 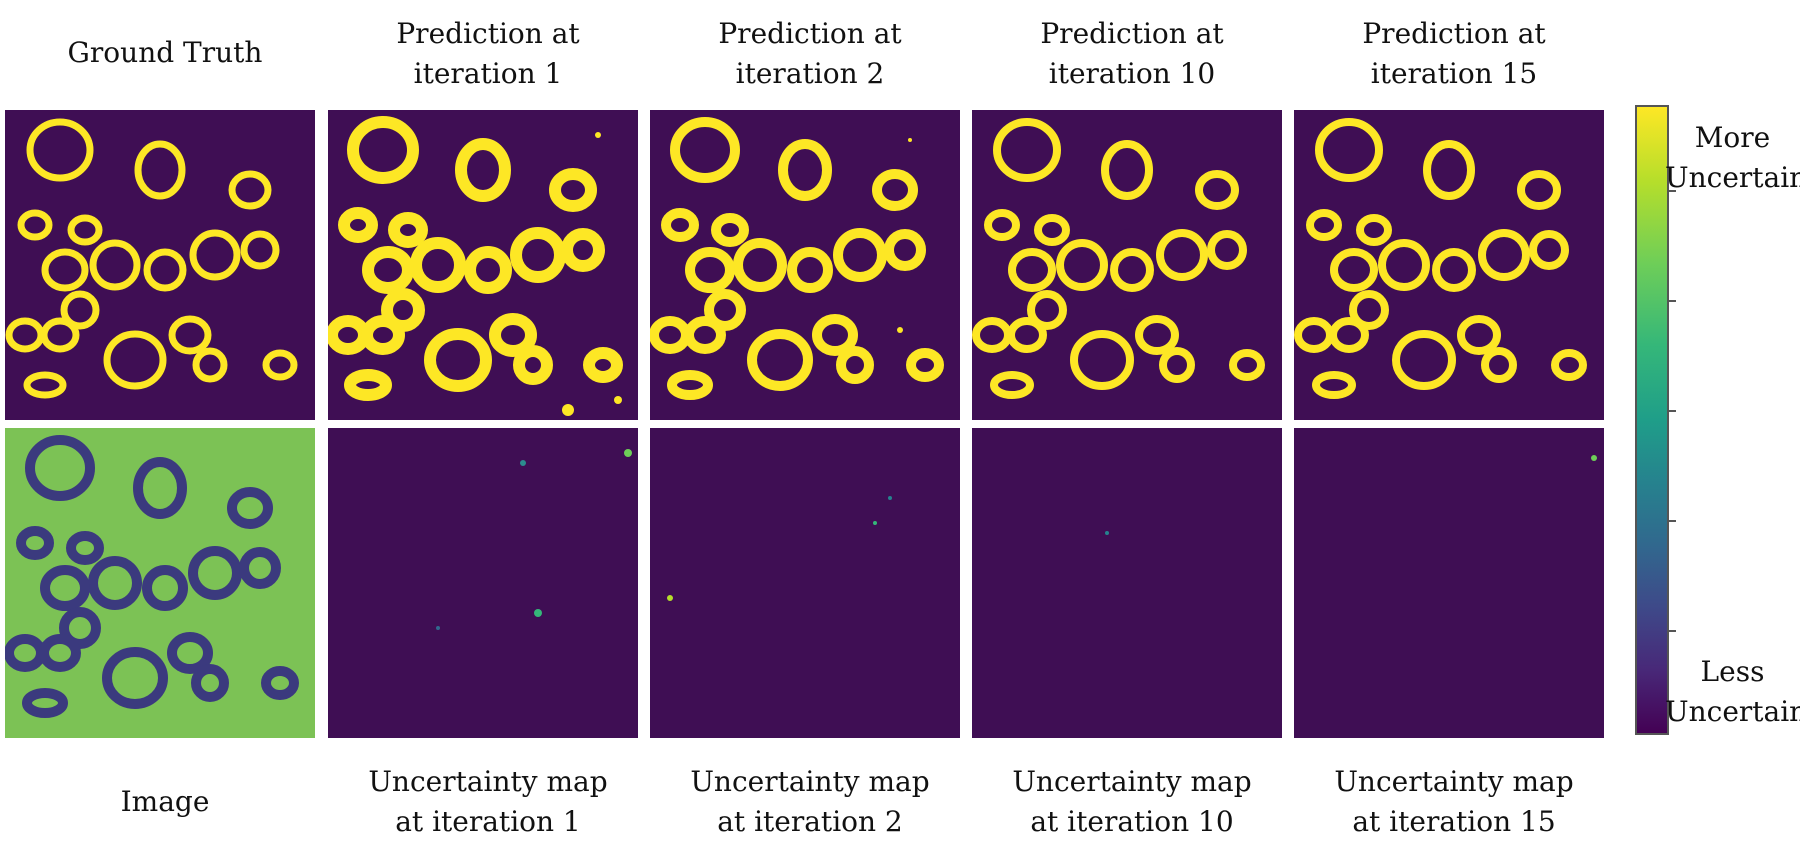 What do you see at coordinates (488, 802) in the screenshot?
I see `caption-uncertainty-iter-1: Uncertainty map at iteration 1` at bounding box center [488, 802].